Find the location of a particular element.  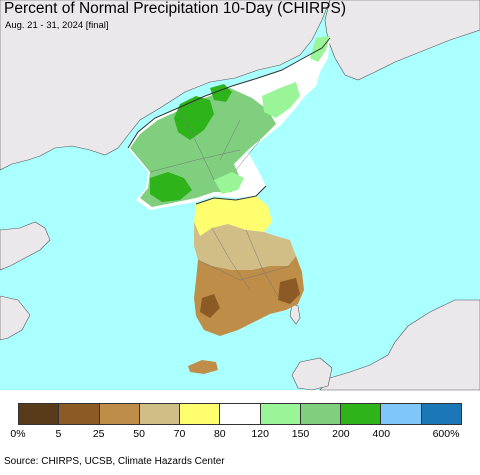

south-korea-5-25-southeast is located at coordinates (289, 291).